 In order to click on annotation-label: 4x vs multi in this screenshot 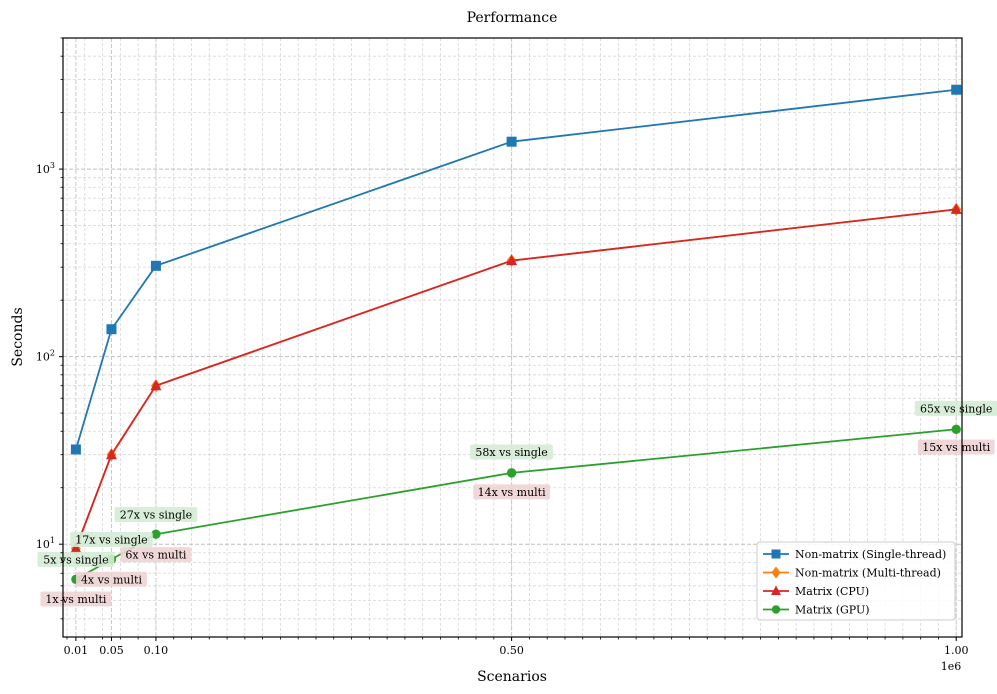, I will do `click(112, 579)`.